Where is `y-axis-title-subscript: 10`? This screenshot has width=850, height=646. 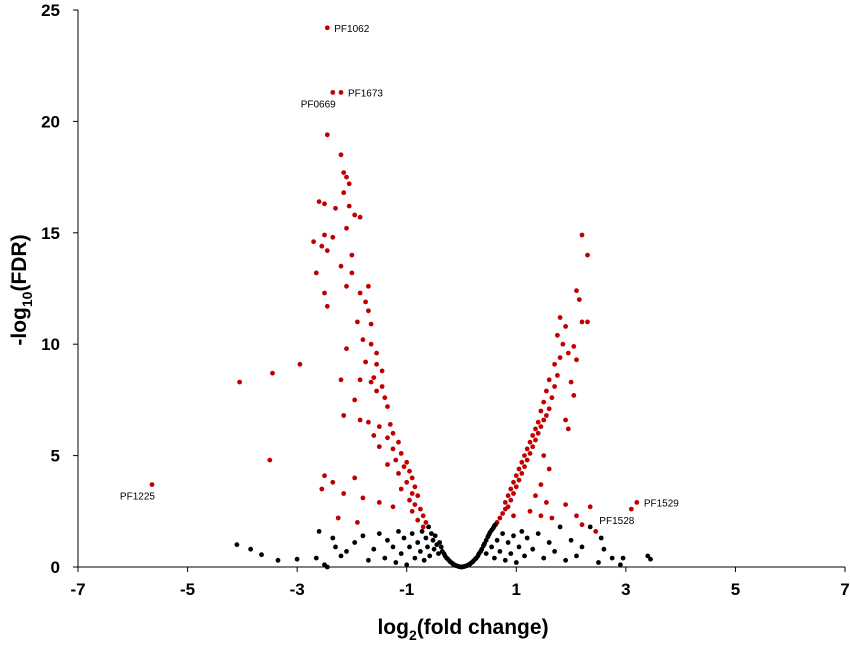 y-axis-title-subscript: 10 is located at coordinates (27, 299).